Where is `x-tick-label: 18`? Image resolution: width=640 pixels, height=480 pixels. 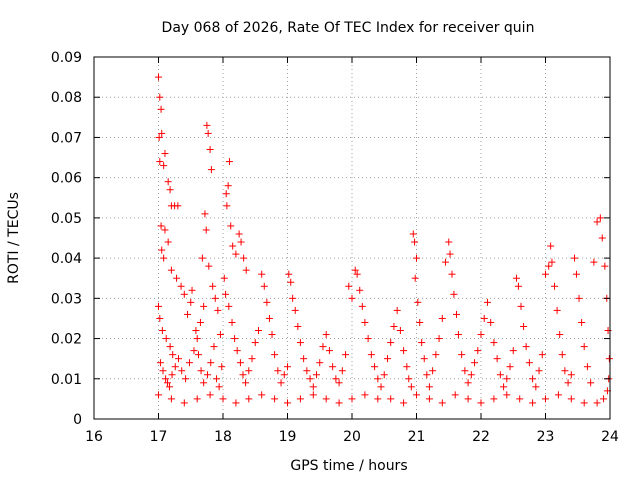 x-tick-label: 18 is located at coordinates (223, 437).